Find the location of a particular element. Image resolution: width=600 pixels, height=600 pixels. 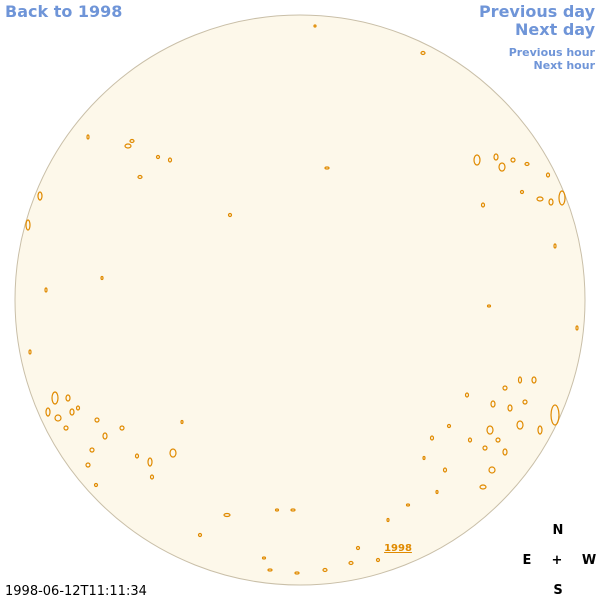

compass-north: N is located at coordinates (558, 530).